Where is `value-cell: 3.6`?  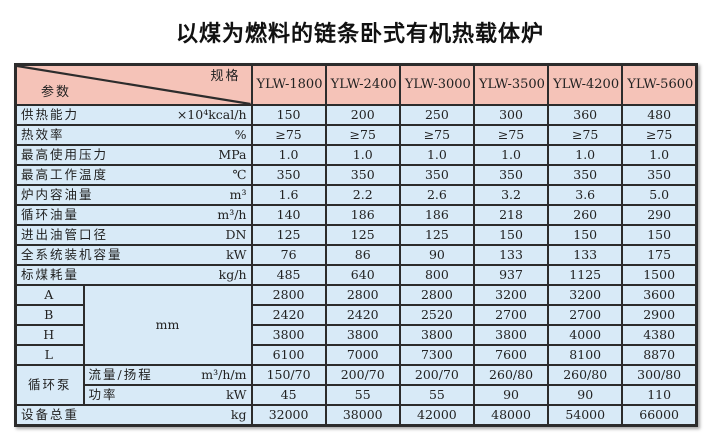 value-cell: 3.6 is located at coordinates (585, 195).